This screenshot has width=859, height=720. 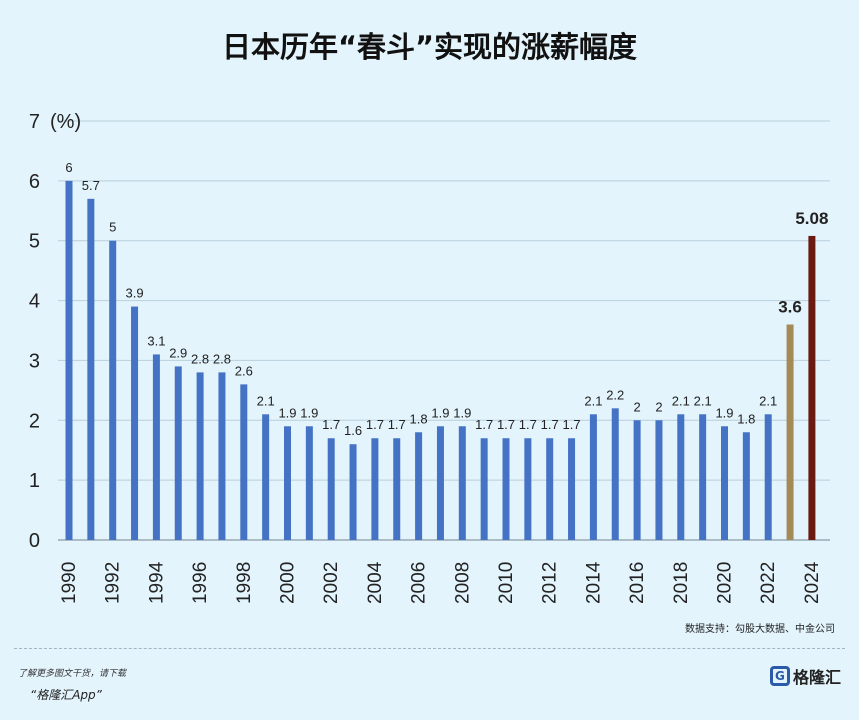 I want to click on footer-tip: 了解更多图文干货，请下载, so click(x=72, y=674).